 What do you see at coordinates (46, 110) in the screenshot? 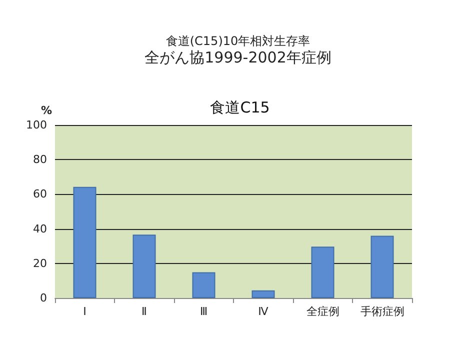
I see `y-axis-title: %` at bounding box center [46, 110].